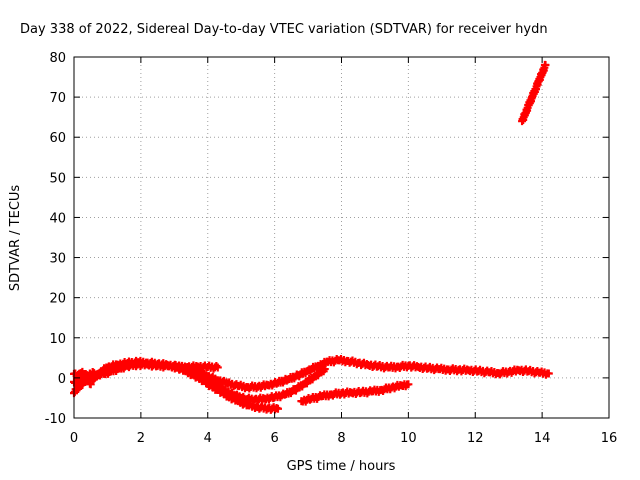 The image size is (640, 480). What do you see at coordinates (15, 238) in the screenshot?
I see `y-axis-label: SDTVAR / TECUs` at bounding box center [15, 238].